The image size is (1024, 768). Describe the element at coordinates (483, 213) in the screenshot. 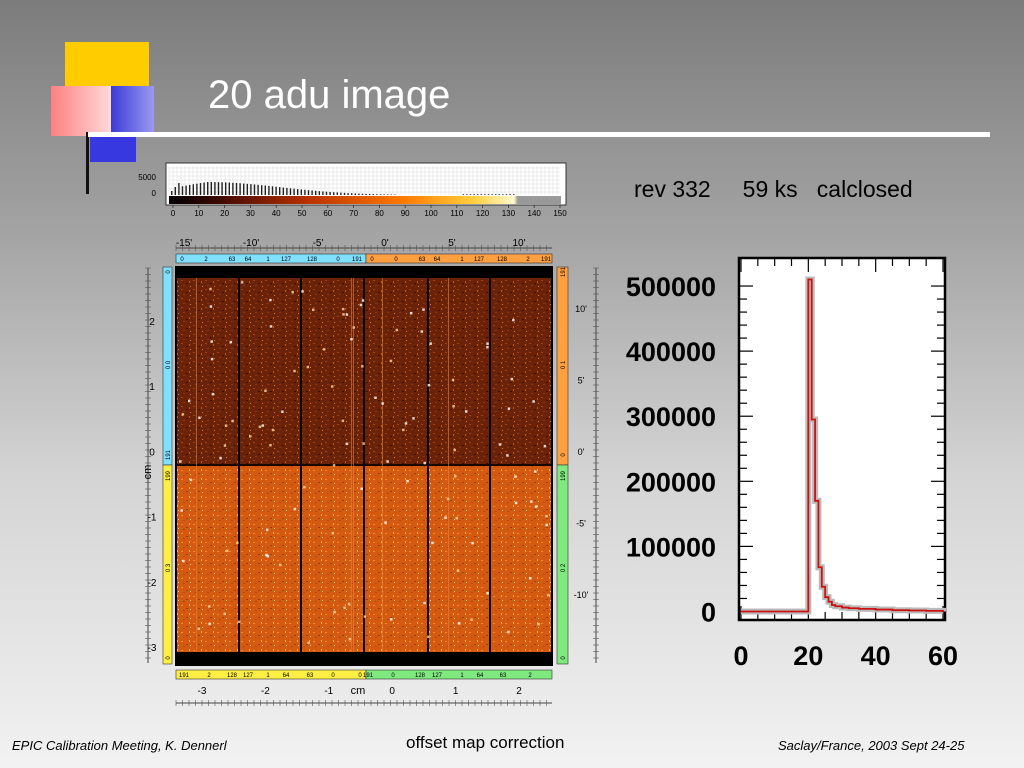

I see `histogram-x-tick-label: 120` at that location.